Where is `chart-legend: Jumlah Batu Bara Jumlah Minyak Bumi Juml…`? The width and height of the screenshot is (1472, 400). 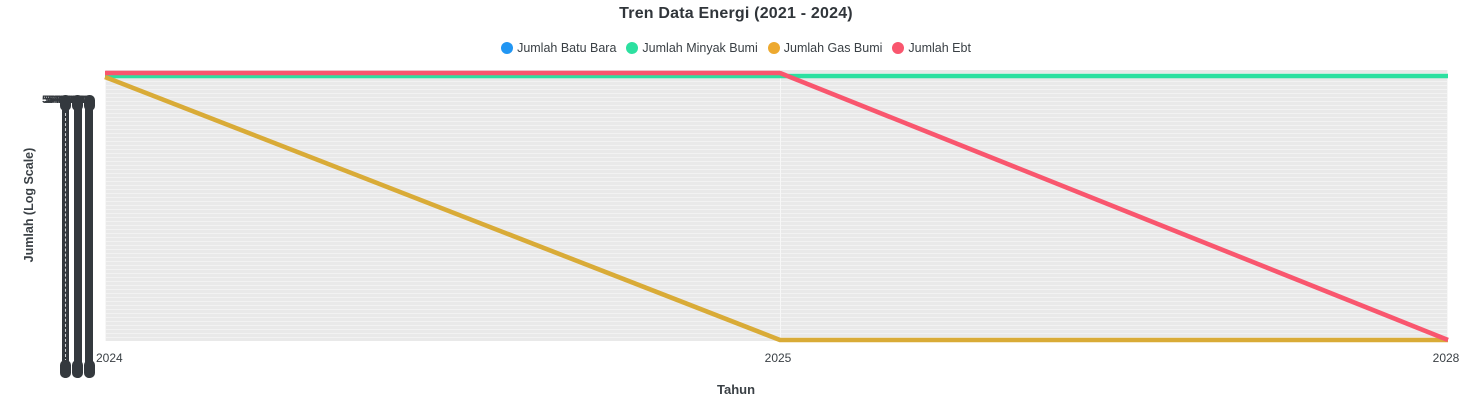 chart-legend: Jumlah Batu Bara Jumlah Minyak Bumi Juml… is located at coordinates (736, 48).